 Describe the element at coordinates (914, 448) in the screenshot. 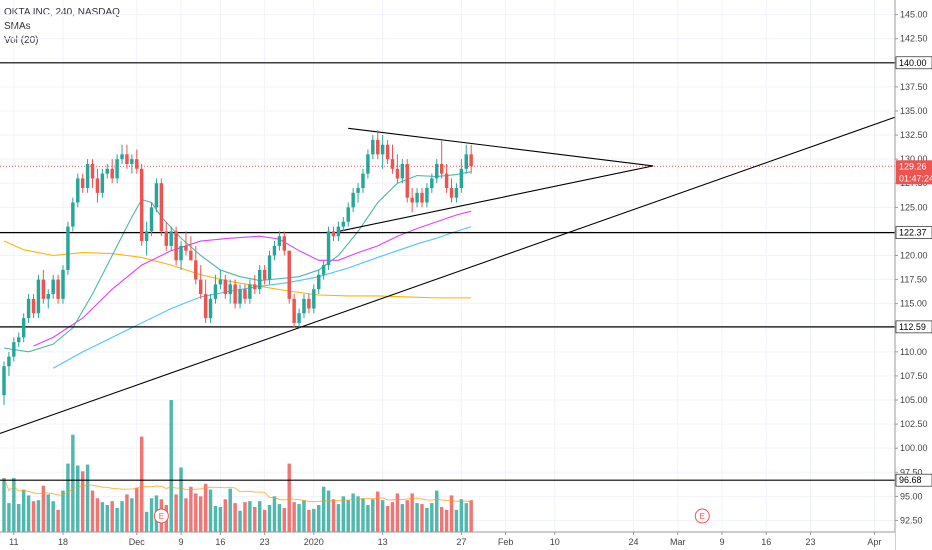

I see `y-tick-label: 100.00` at that location.